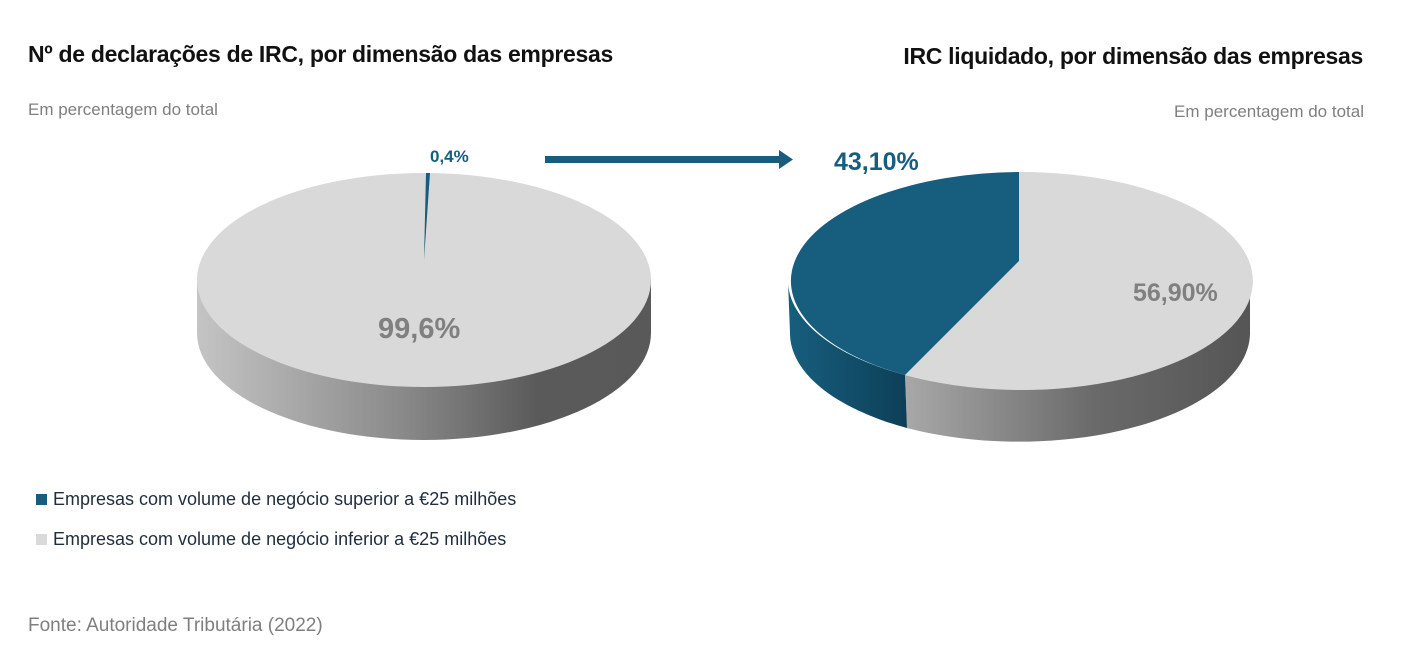  Describe the element at coordinates (123, 109) in the screenshot. I see `left-chart-subtitle: Em percentagem do total` at that location.